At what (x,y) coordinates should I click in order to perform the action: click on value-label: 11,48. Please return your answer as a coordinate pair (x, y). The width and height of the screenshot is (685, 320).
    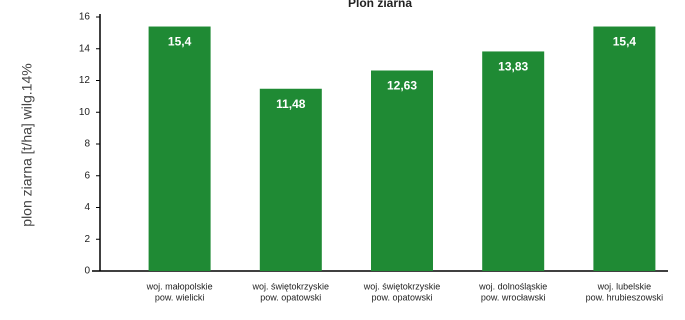
    Looking at the image, I should click on (291, 104).